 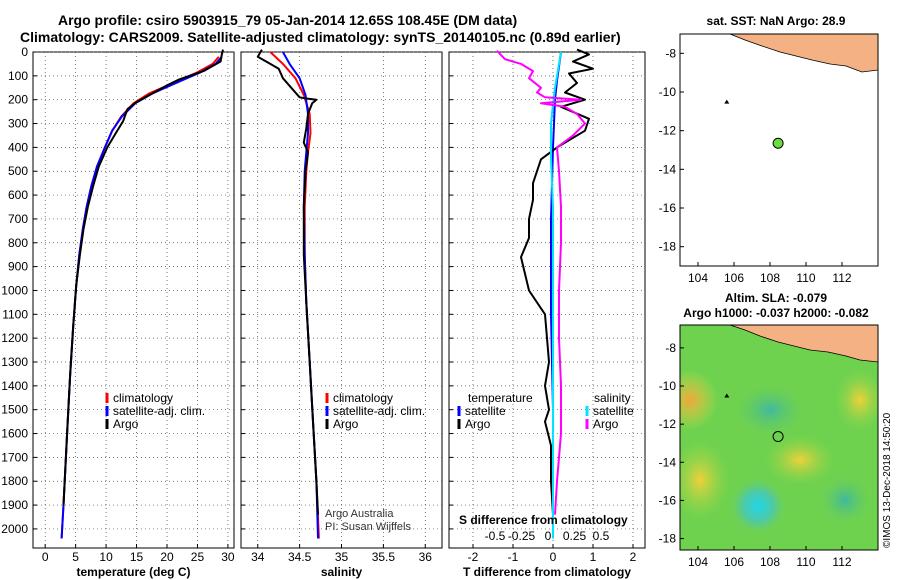 I want to click on sla-map-panel, so click(x=779, y=437).